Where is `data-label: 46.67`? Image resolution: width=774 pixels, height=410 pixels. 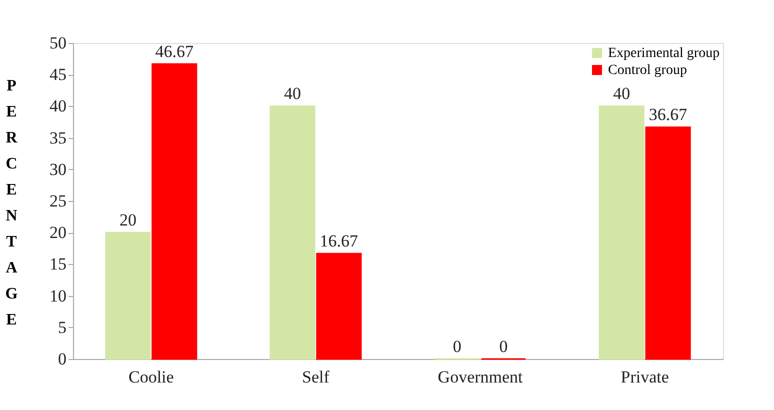 data-label: 46.67 is located at coordinates (174, 52).